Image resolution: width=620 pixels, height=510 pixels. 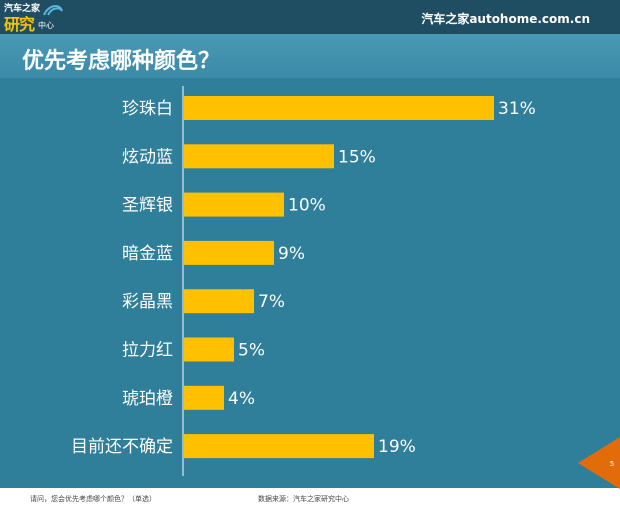 I want to click on logo-big-text: 研究, so click(x=19, y=24).